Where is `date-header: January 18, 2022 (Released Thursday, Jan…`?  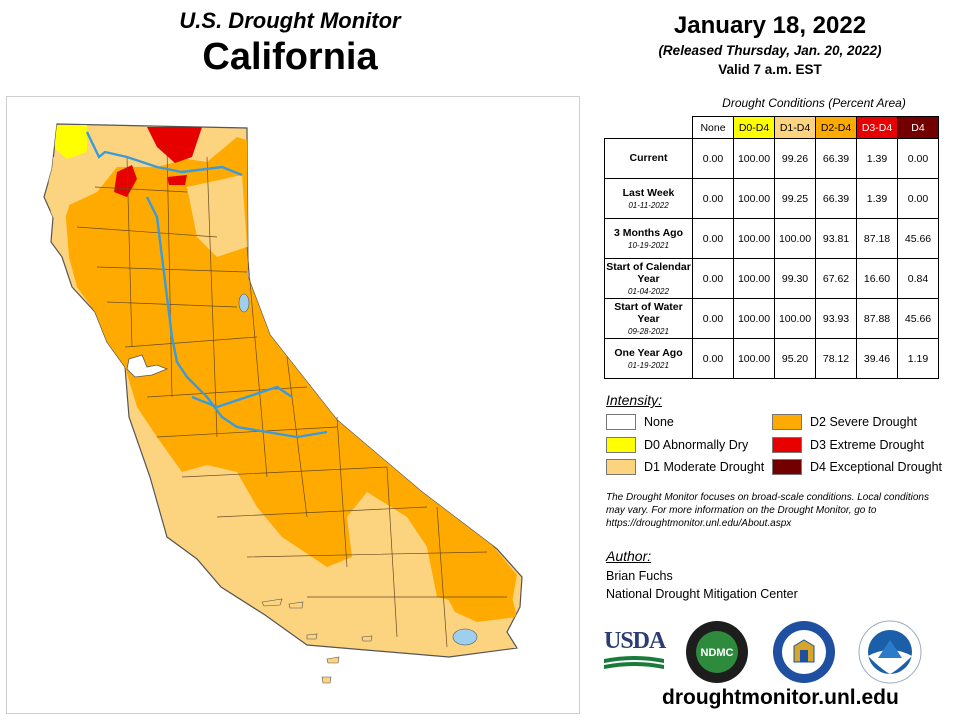 date-header: January 18, 2022 (Released Thursday, Jan… is located at coordinates (770, 44).